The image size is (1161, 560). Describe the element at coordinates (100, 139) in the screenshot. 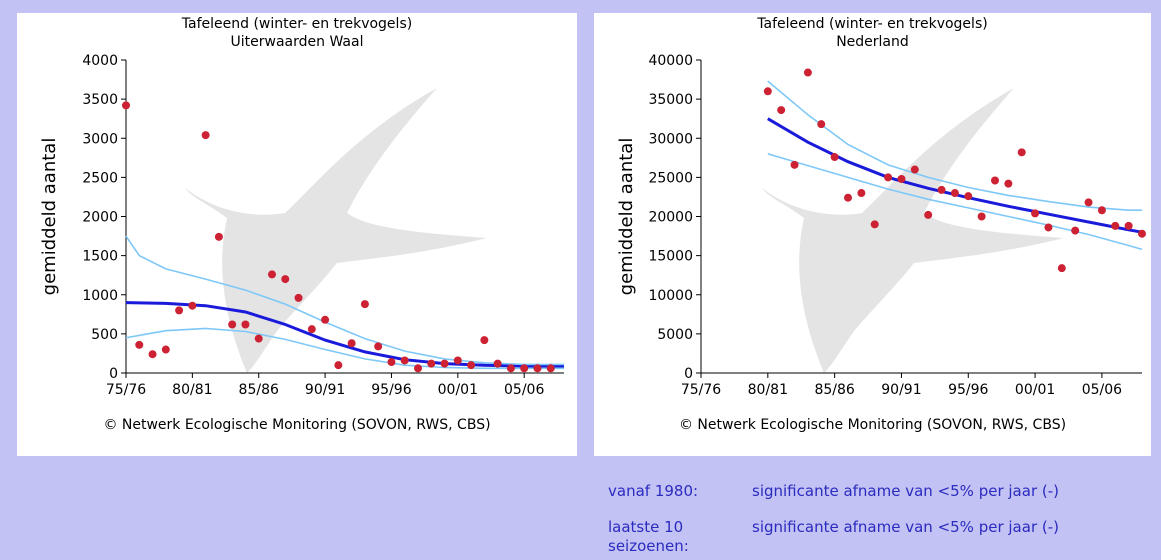

I see `y-tick-label: 3000` at that location.